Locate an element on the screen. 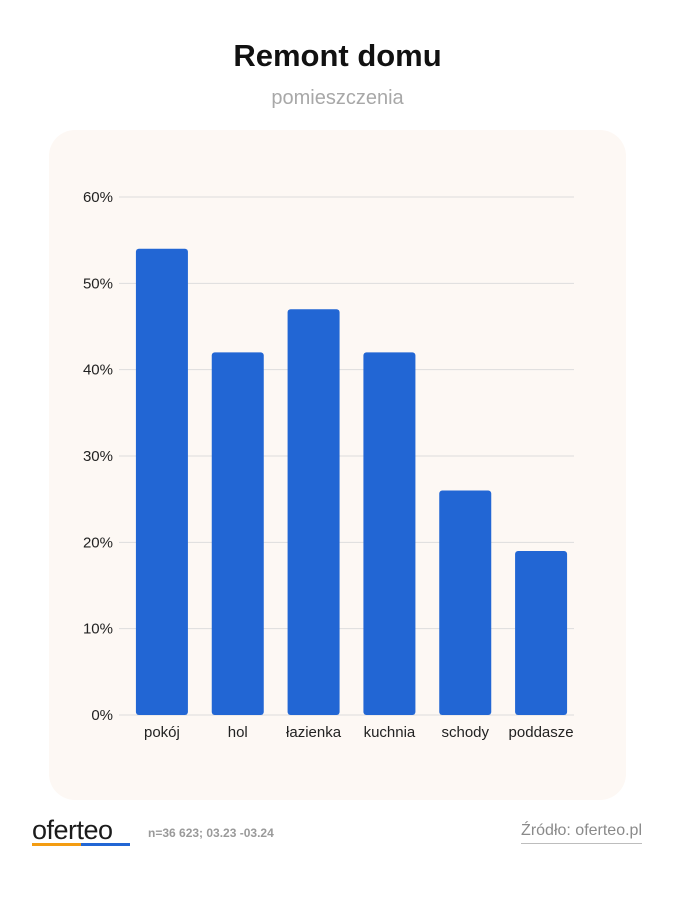 The height and width of the screenshot is (900, 675). x-tick-label: kuchnia is located at coordinates (390, 732).